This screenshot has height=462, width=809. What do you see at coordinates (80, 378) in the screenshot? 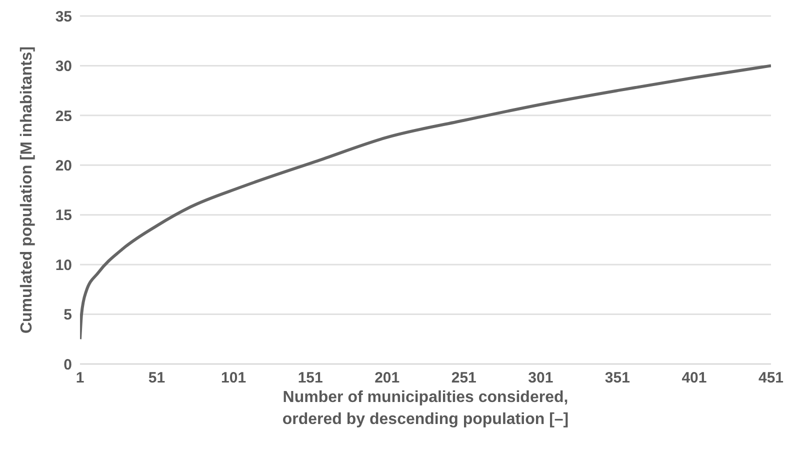
I see `x-tick-label: 1` at bounding box center [80, 378].